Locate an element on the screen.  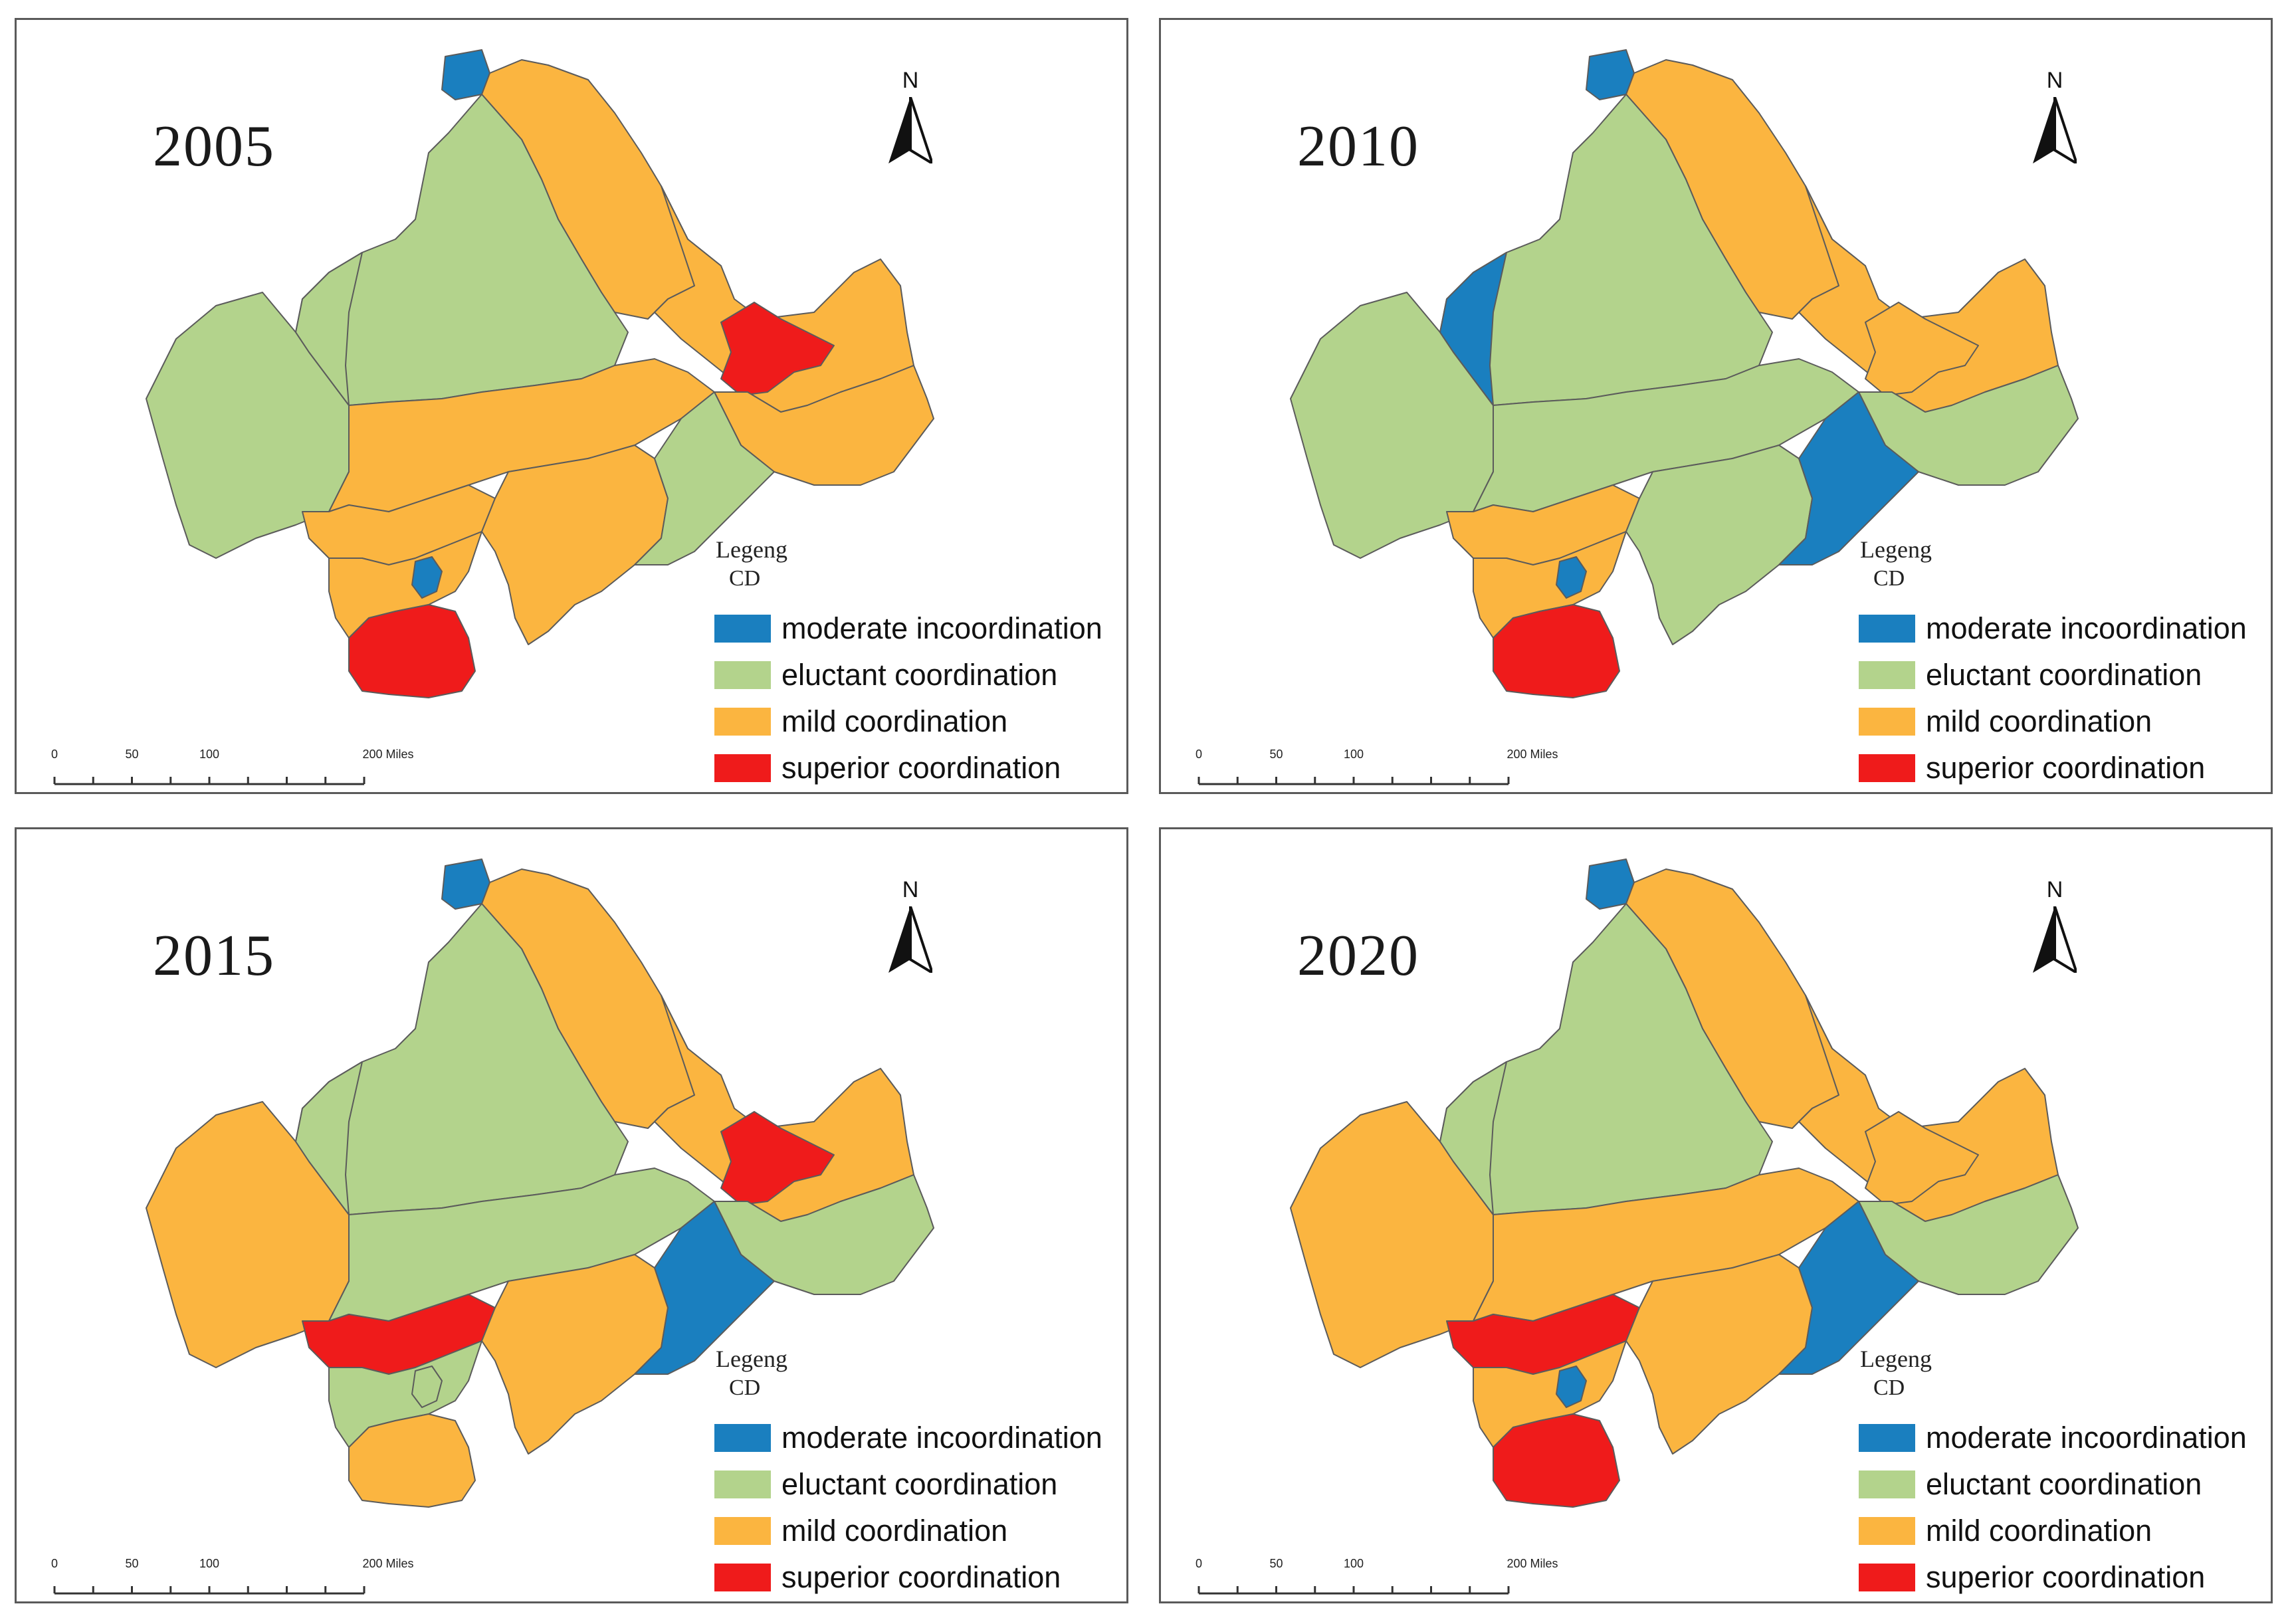
scale-label: 50 is located at coordinates (1276, 1564).